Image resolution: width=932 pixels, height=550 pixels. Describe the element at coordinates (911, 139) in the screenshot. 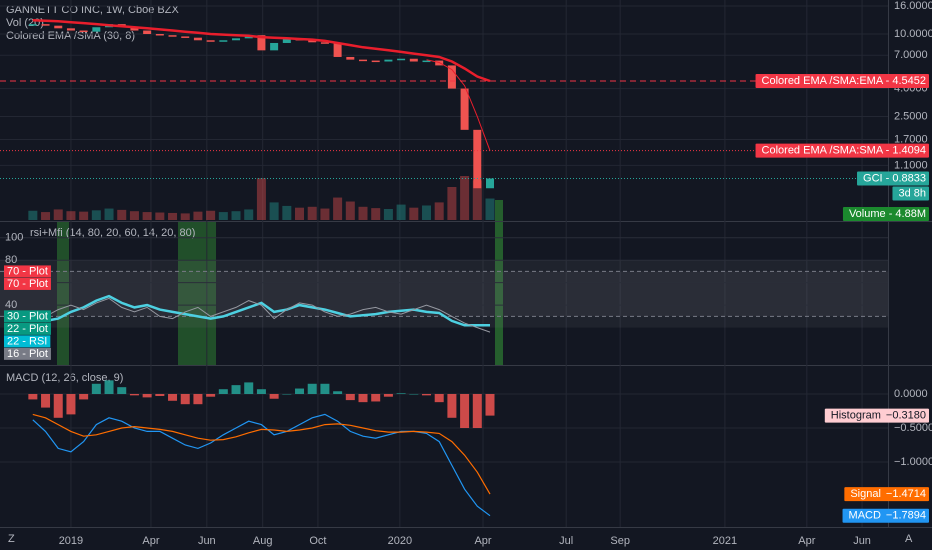

I see `y-tick-label: 1.7000` at that location.